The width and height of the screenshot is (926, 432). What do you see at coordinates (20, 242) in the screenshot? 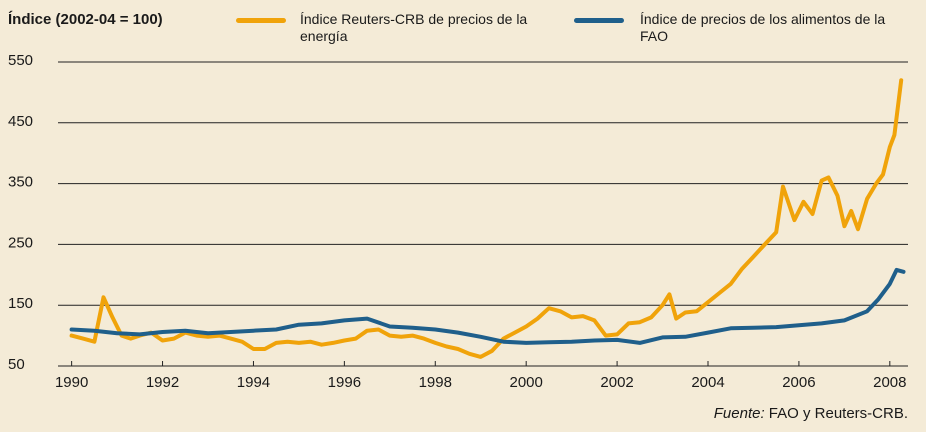
I see `y-tick-label: 250` at bounding box center [20, 242].